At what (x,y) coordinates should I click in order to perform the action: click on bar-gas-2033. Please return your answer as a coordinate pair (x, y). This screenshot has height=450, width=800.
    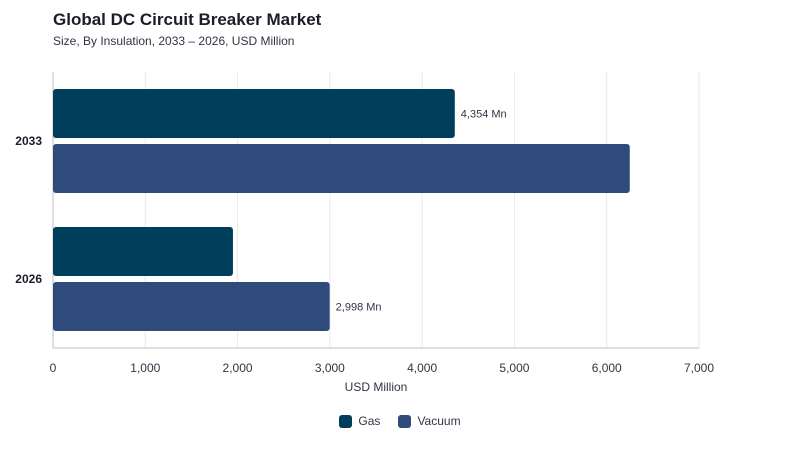
    Looking at the image, I should click on (254, 113).